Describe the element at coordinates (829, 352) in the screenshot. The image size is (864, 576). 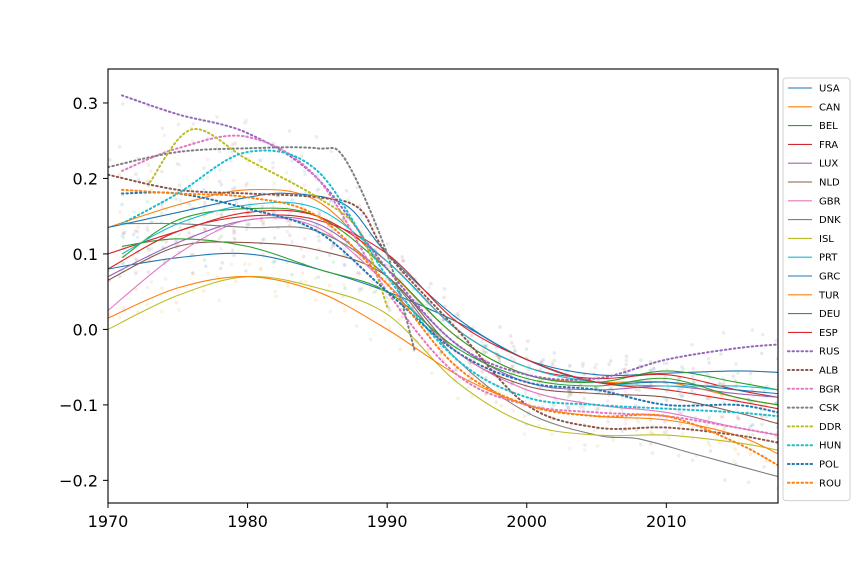
I see `legend-label: RUS` at that location.